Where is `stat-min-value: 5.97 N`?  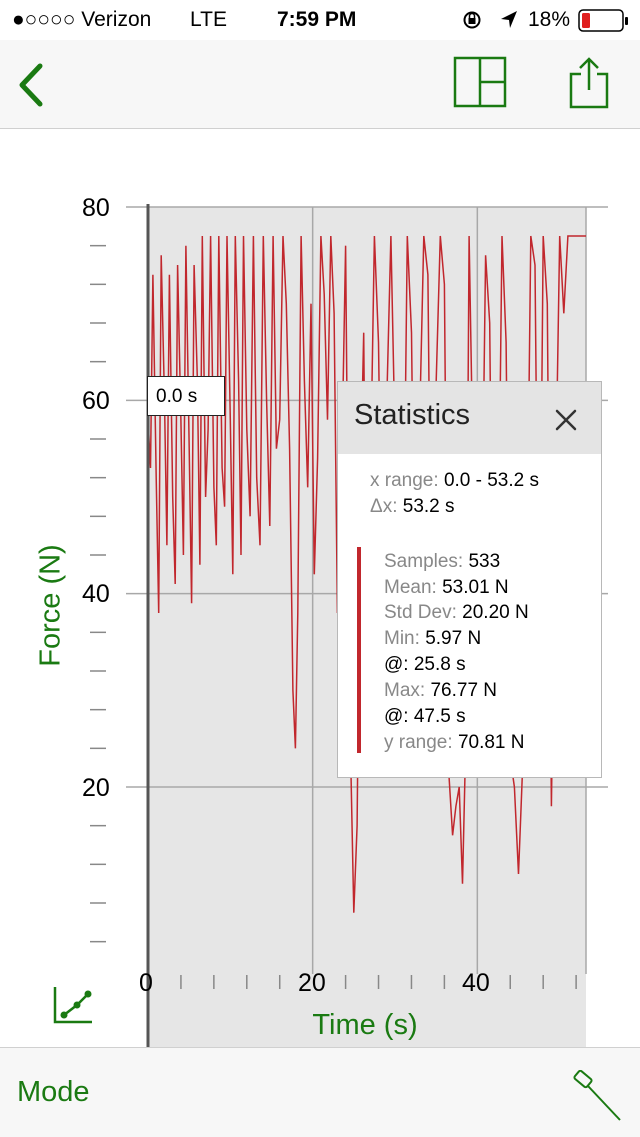 stat-min-value: 5.97 N is located at coordinates (453, 638).